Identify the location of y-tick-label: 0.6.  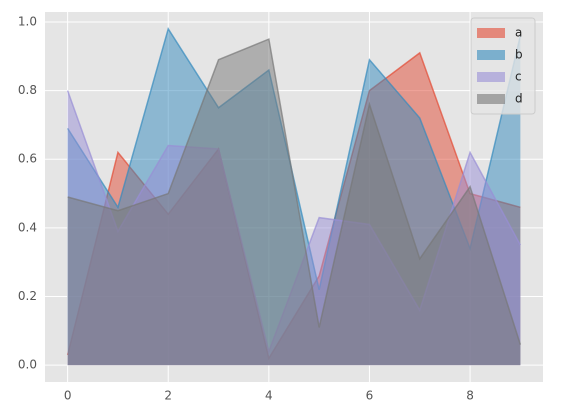
(27, 159).